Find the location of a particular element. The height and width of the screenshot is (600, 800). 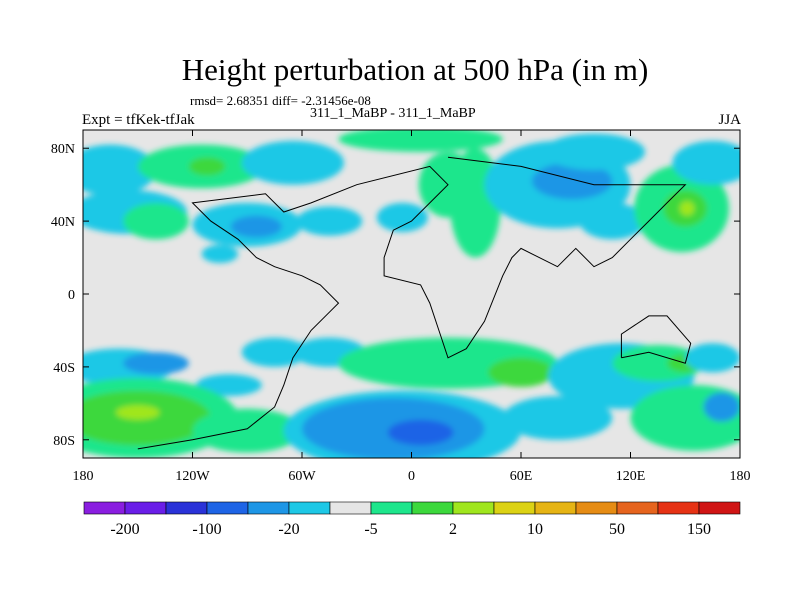

page-title: Height perturbation at 500 hPa (in m) is located at coordinates (415, 69).